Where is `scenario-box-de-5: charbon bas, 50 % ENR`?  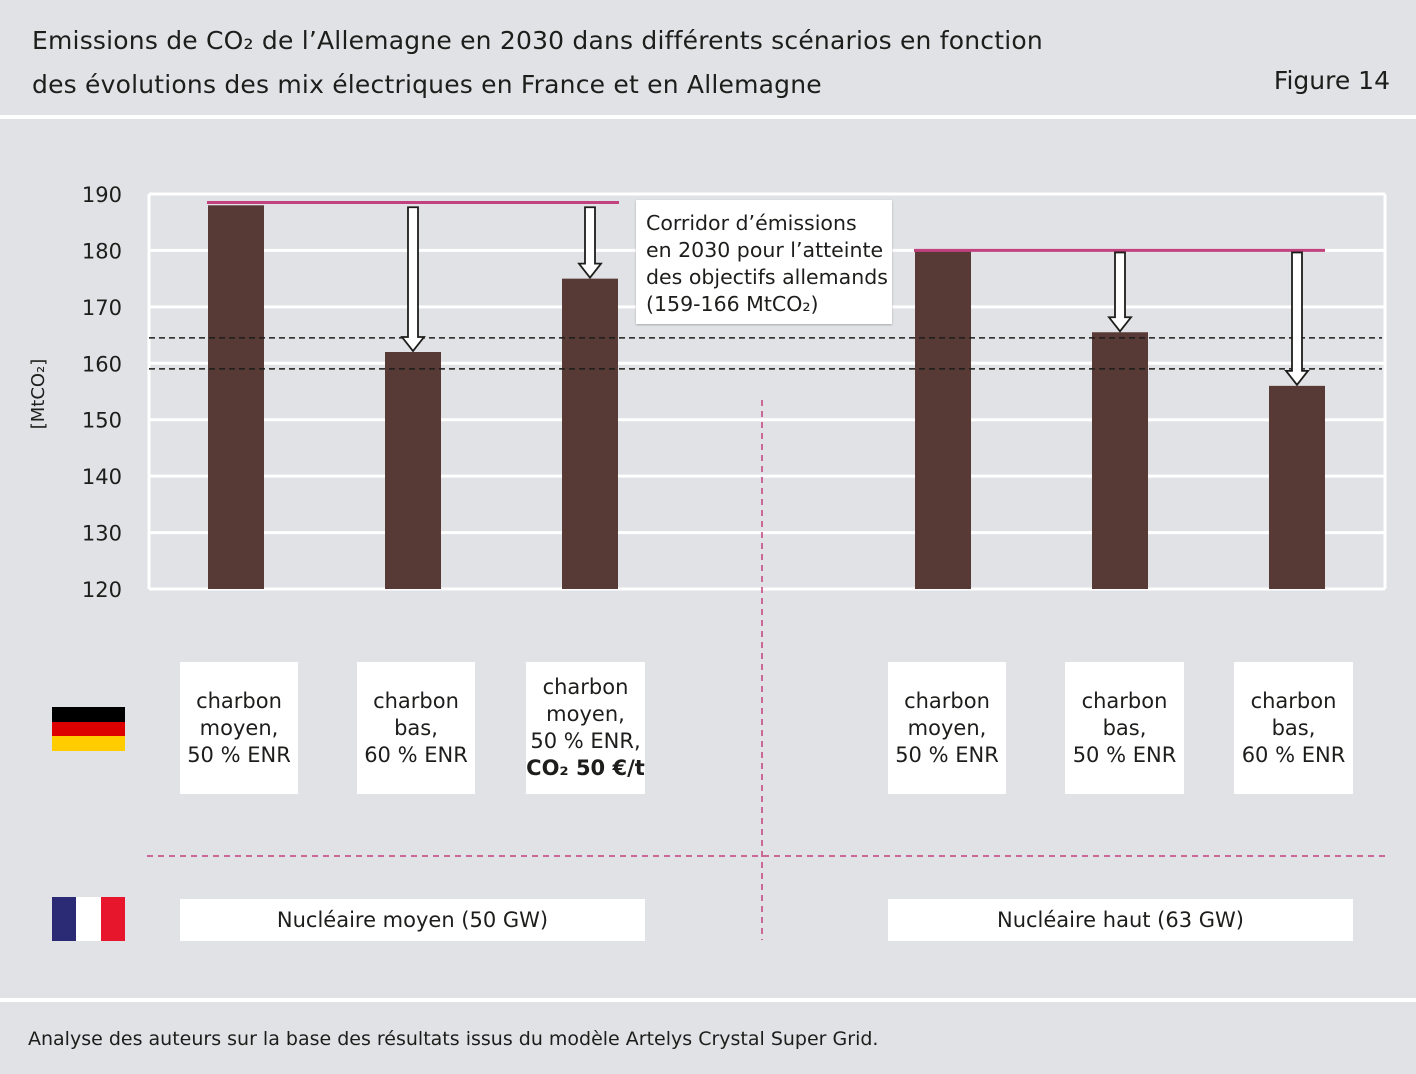
scenario-box-de-5: charbon bas, 50 % ENR is located at coordinates (1124, 728).